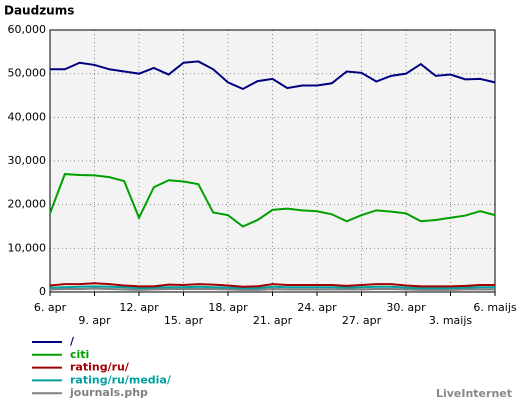 The width and height of the screenshot is (520, 405). Describe the element at coordinates (139, 307) in the screenshot. I see `x-tick-label: 12. apr` at that location.